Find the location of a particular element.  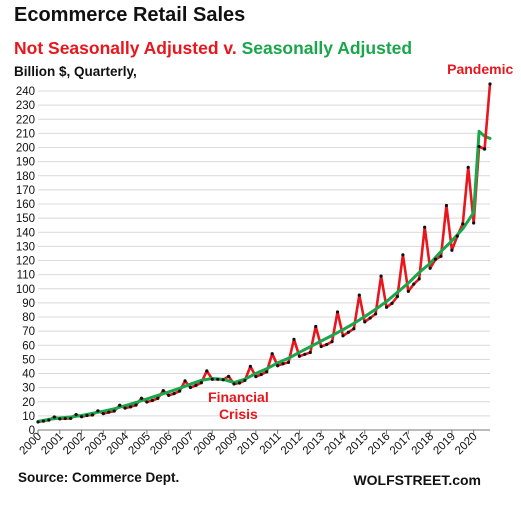

y-tick-label: 140 is located at coordinates (25, 233).